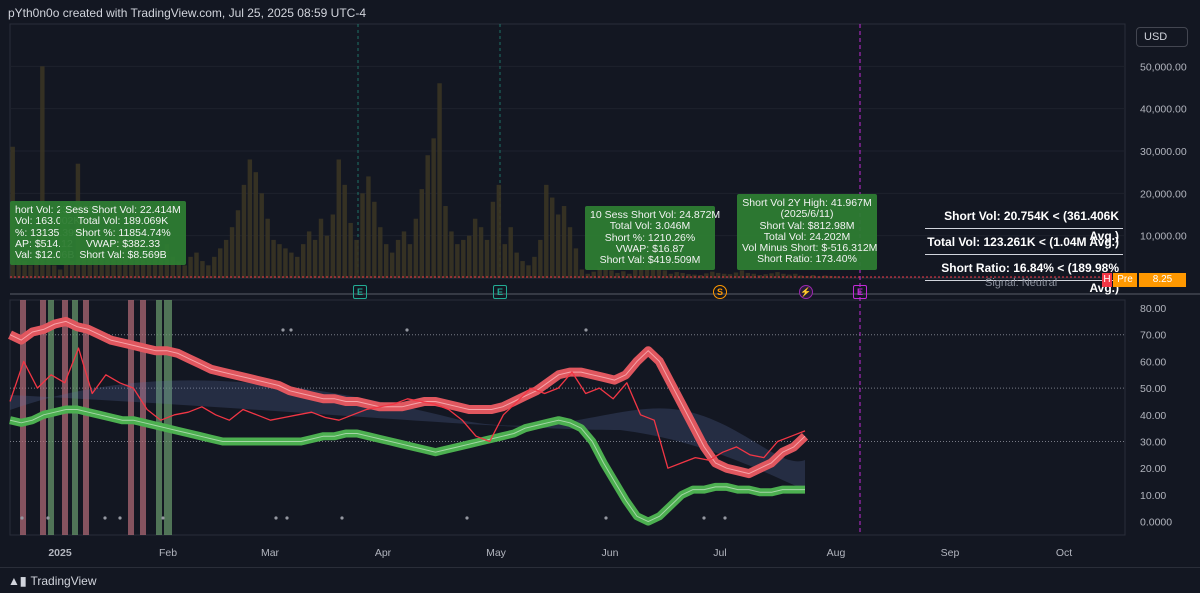 The width and height of the screenshot is (1200, 593). What do you see at coordinates (807, 203) in the screenshot?
I see `tooltip-line: Short Vol 2Y High: 41.967M` at bounding box center [807, 203].